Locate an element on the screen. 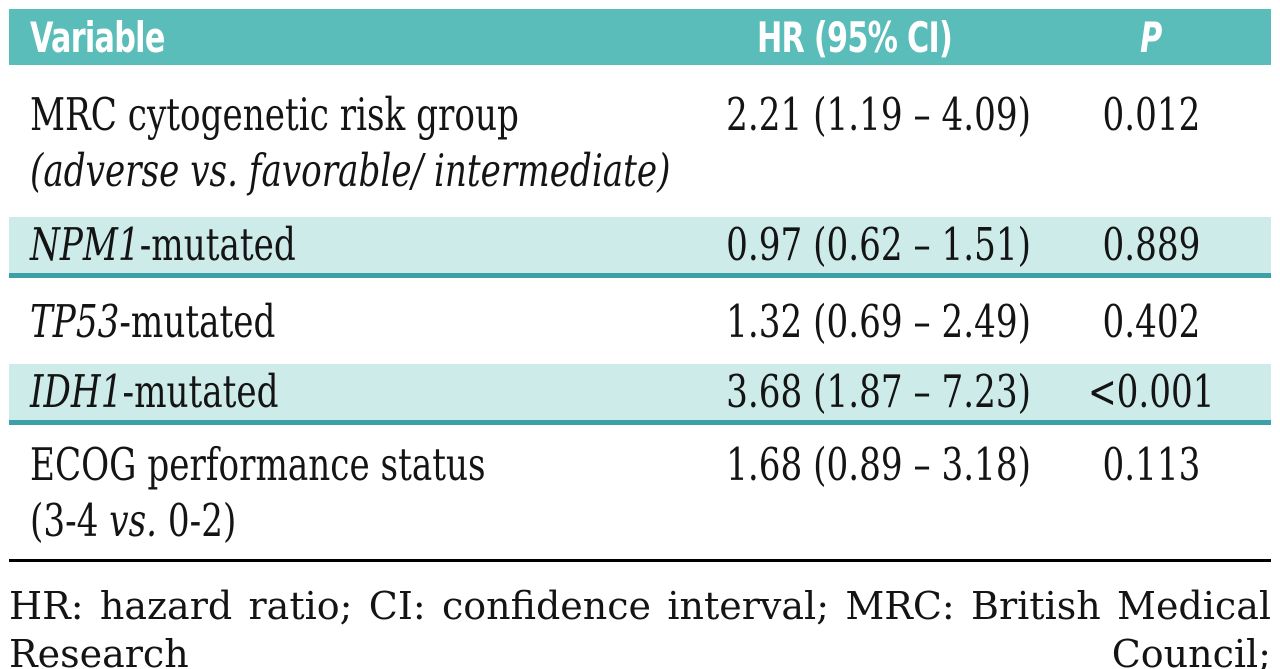  hr-cell: 3.68 (1.87 – 7.23) is located at coordinates (854, 394).